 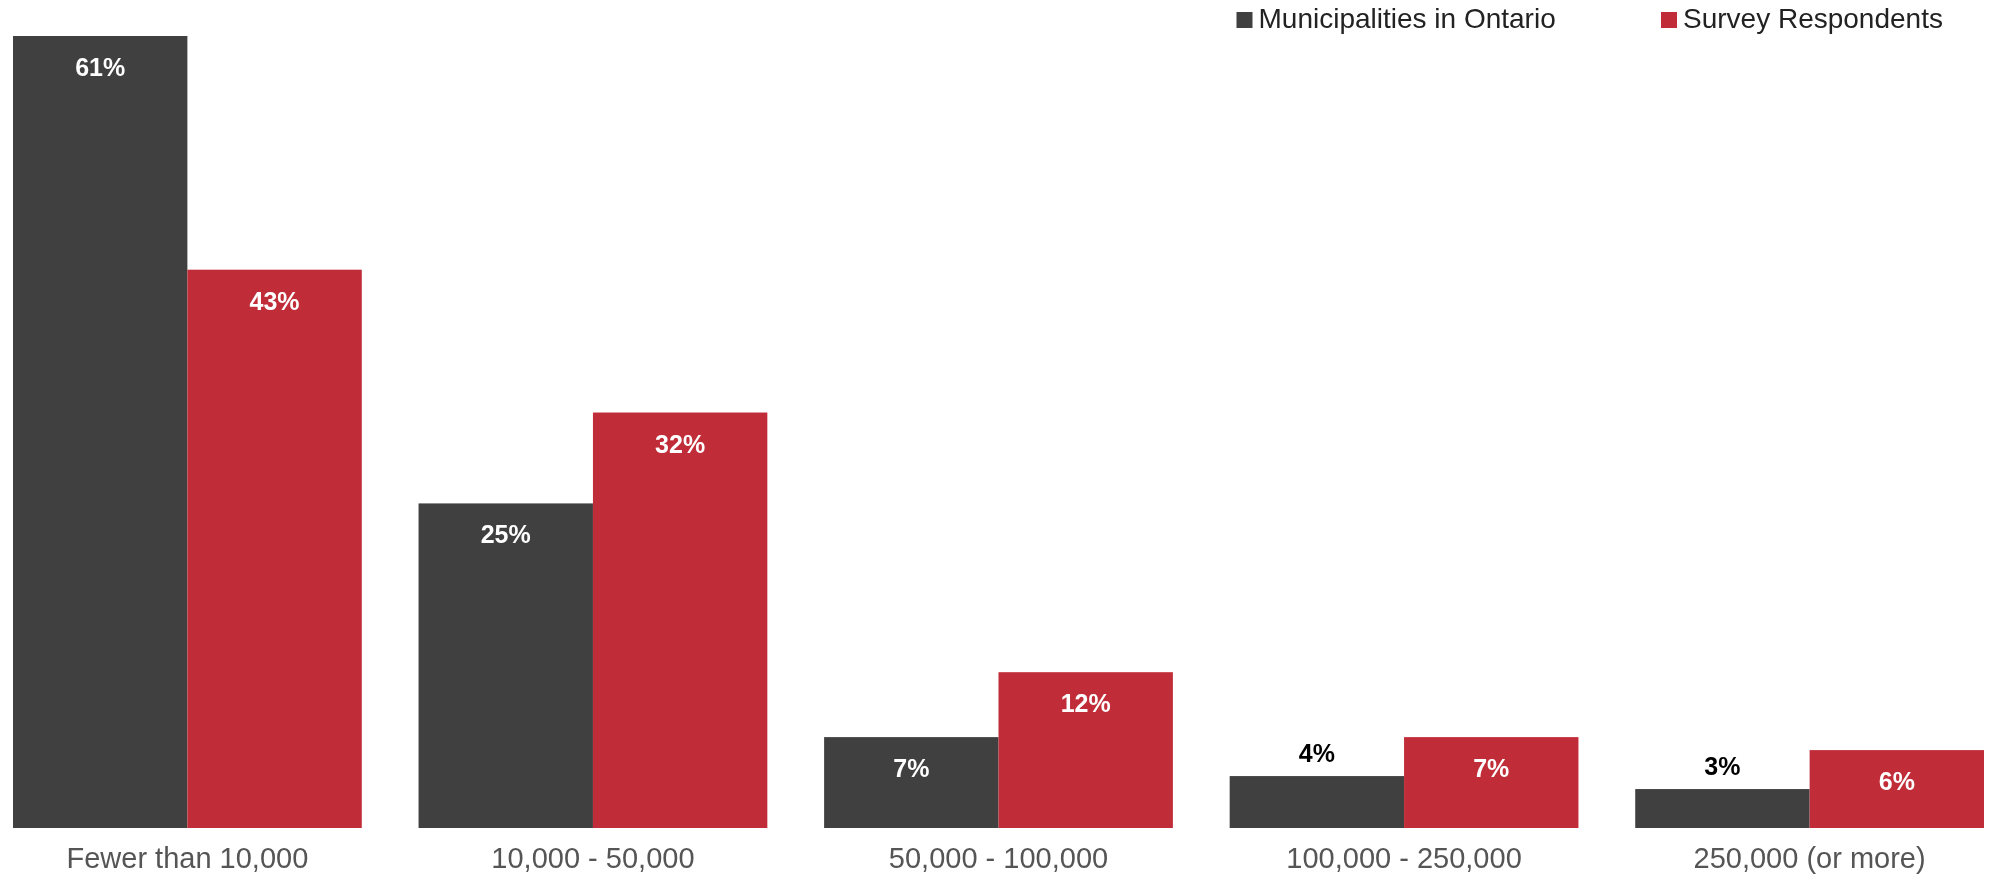 I want to click on x-tick-label: 50,000 - 100,000, so click(x=998, y=858).